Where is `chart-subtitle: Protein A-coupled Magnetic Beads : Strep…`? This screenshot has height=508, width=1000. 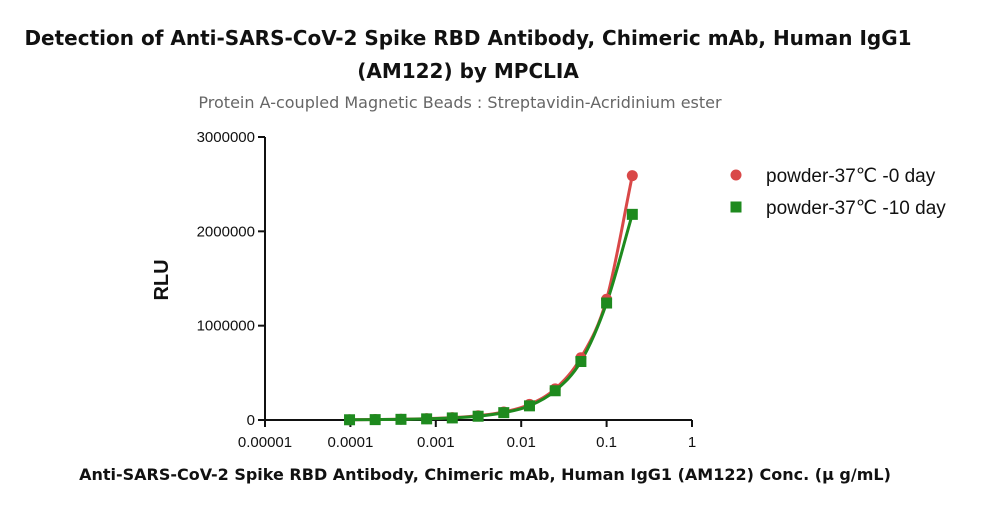 chart-subtitle: Protein A-coupled Magnetic Beads : Strep… is located at coordinates (460, 102).